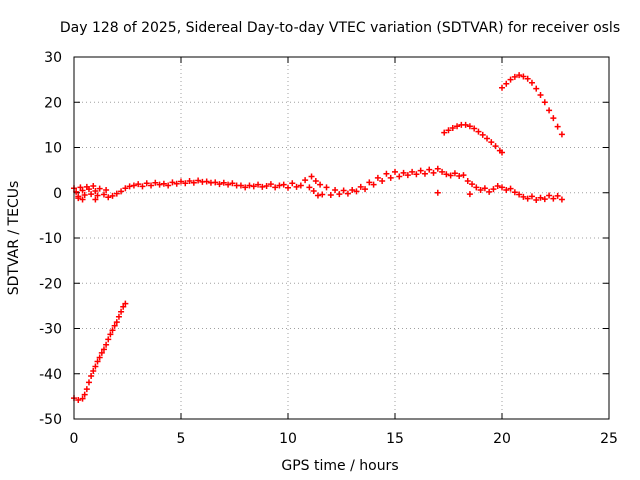 Image resolution: width=640 pixels, height=480 pixels. I want to click on y-tick-label: -40, so click(50, 375).